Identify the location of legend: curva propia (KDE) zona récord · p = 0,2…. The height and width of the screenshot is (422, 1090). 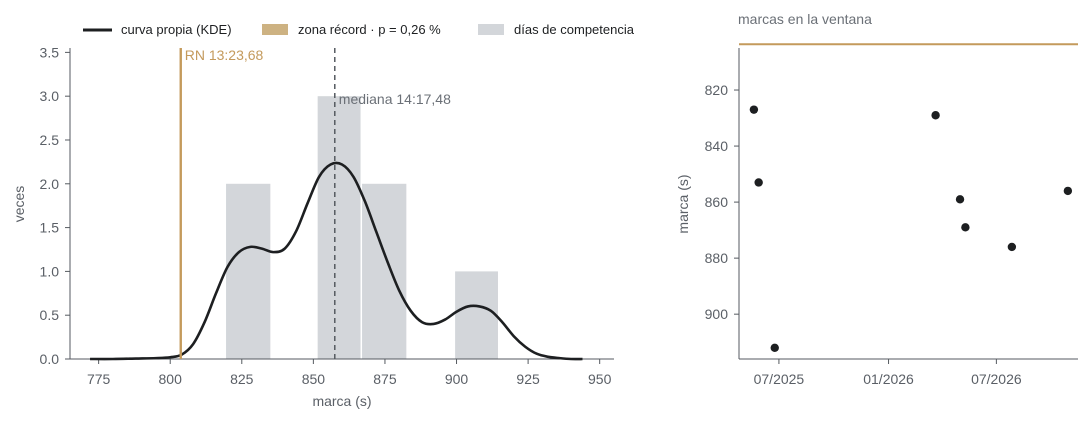
(359, 29).